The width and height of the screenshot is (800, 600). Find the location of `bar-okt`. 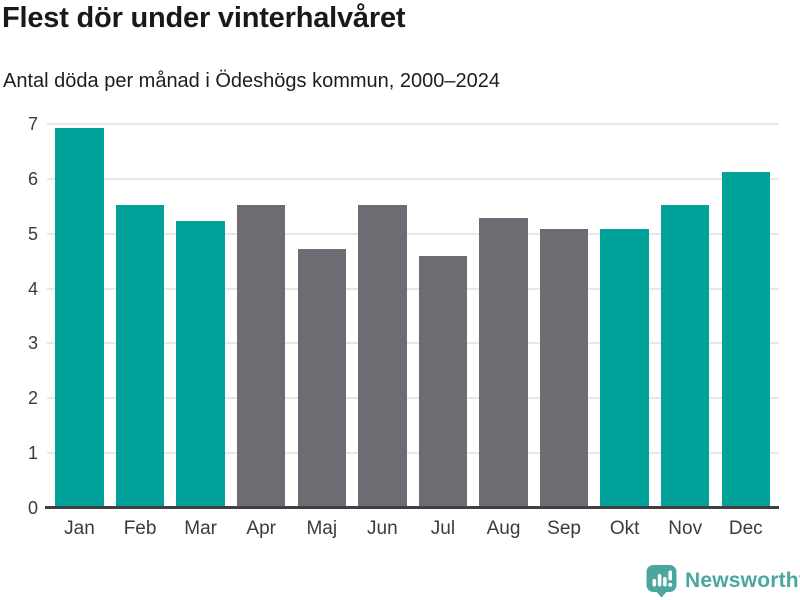

bar-okt is located at coordinates (624, 368).